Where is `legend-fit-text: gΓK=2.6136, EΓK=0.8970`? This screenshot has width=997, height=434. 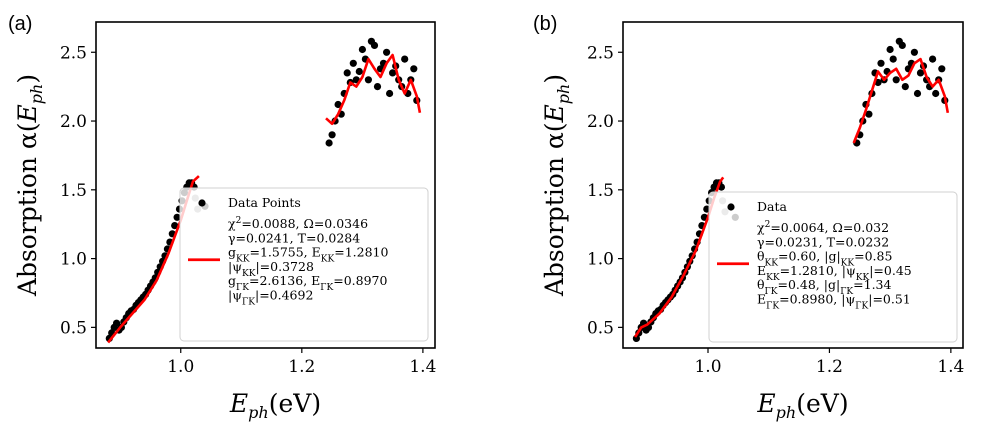 legend-fit-text: gΓK=2.6136, EΓK=0.8970 is located at coordinates (308, 283).